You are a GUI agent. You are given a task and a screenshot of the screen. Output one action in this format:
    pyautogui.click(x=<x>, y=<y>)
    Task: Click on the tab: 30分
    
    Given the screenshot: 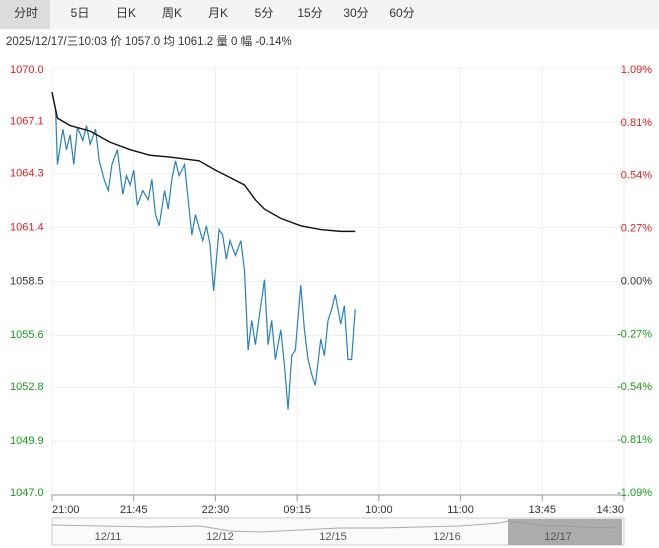 What is the action you would take?
    pyautogui.click(x=355, y=13)
    